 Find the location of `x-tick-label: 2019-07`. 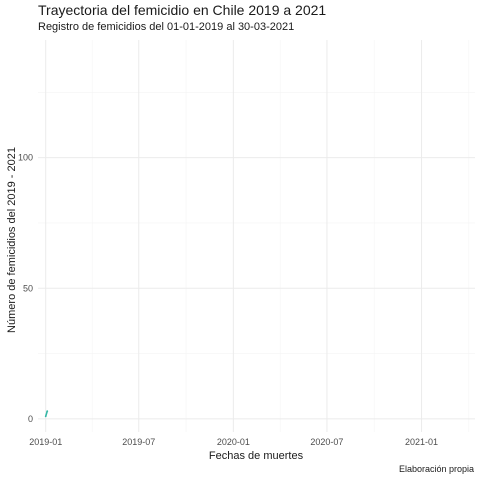

x-tick-label: 2019-07 is located at coordinates (138, 442).